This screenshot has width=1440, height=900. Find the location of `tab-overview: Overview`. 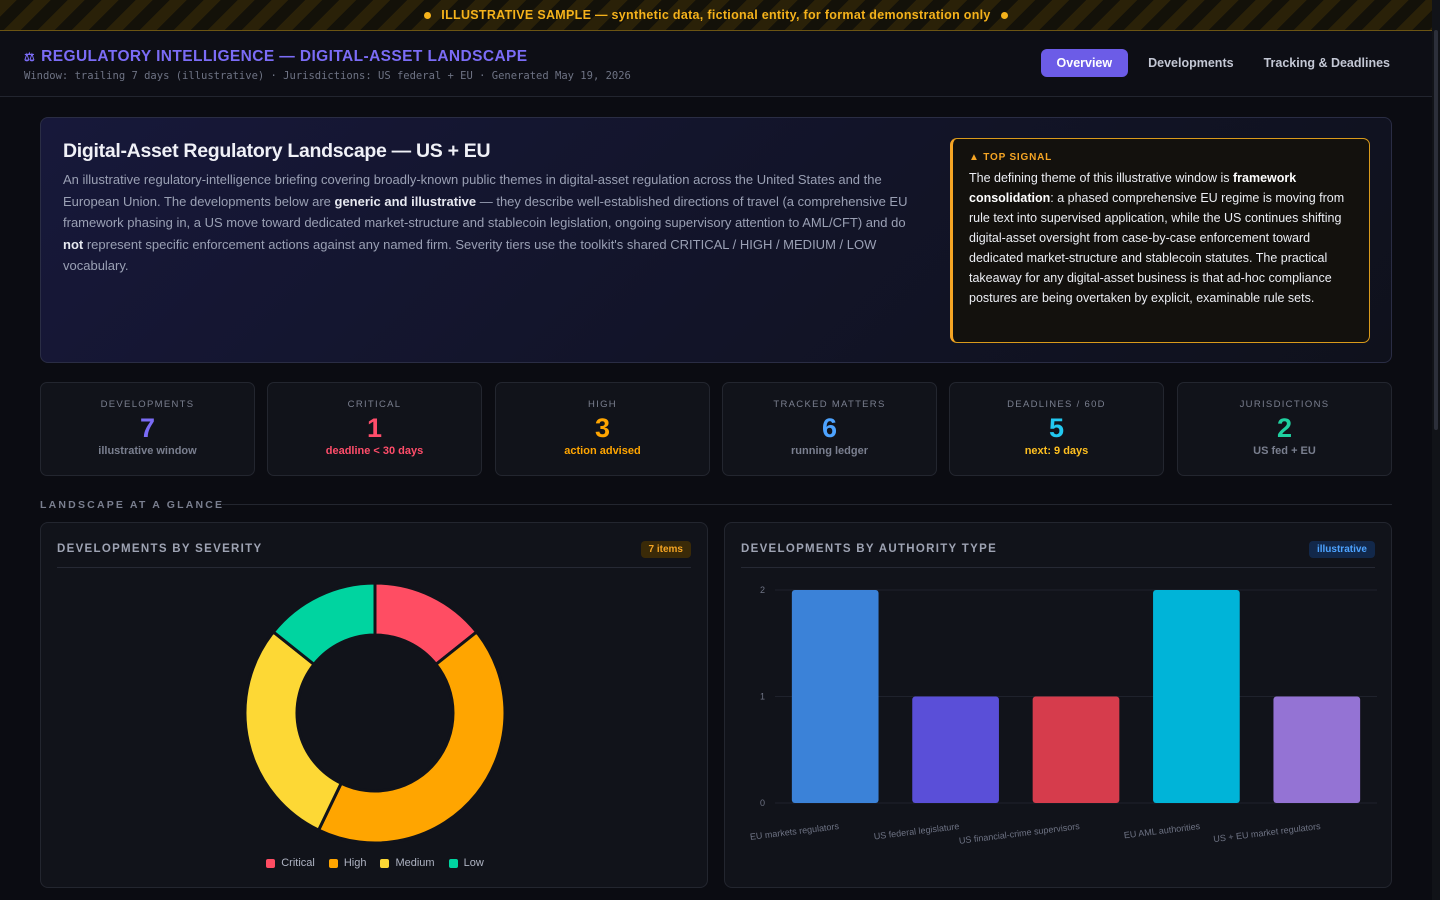

tab-overview: Overview is located at coordinates (1084, 63).